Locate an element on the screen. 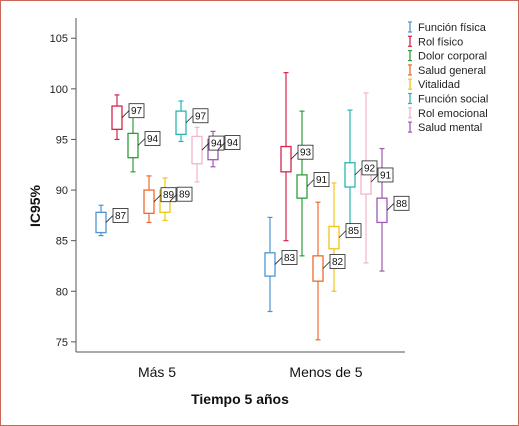 The width and height of the screenshot is (519, 426). y-tick-label: 95 is located at coordinates (62, 140).